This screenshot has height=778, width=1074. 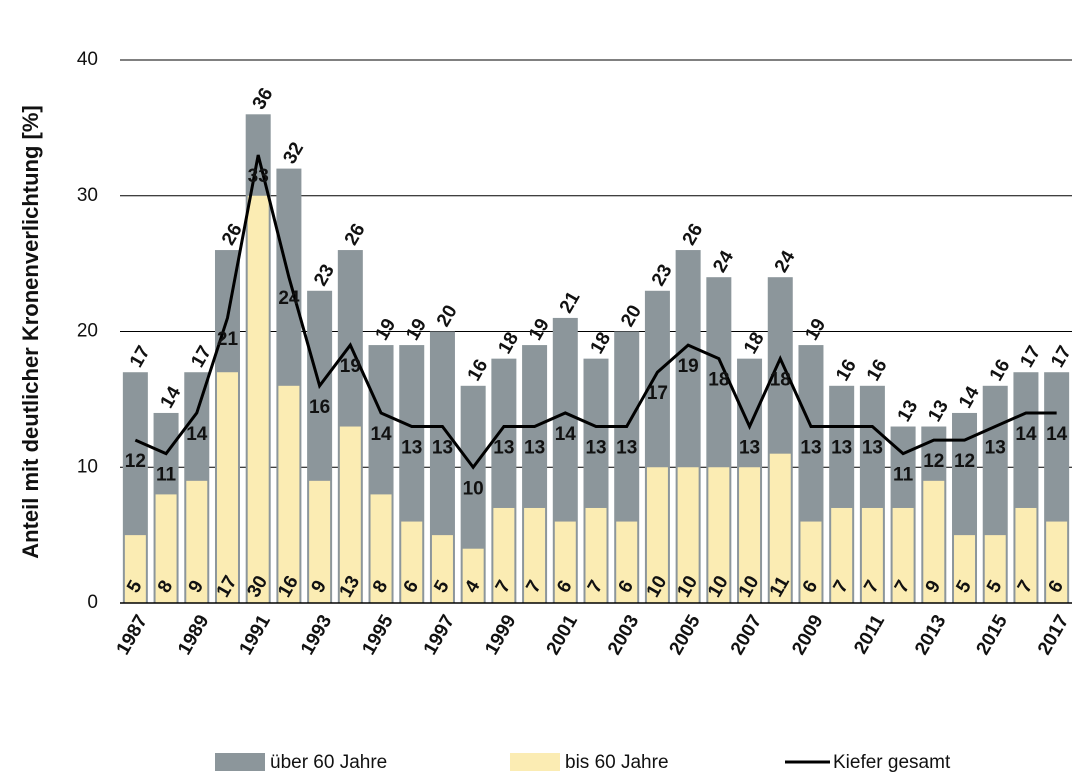 What do you see at coordinates (87, 59) in the screenshot?
I see `y-tick-label: 40` at bounding box center [87, 59].